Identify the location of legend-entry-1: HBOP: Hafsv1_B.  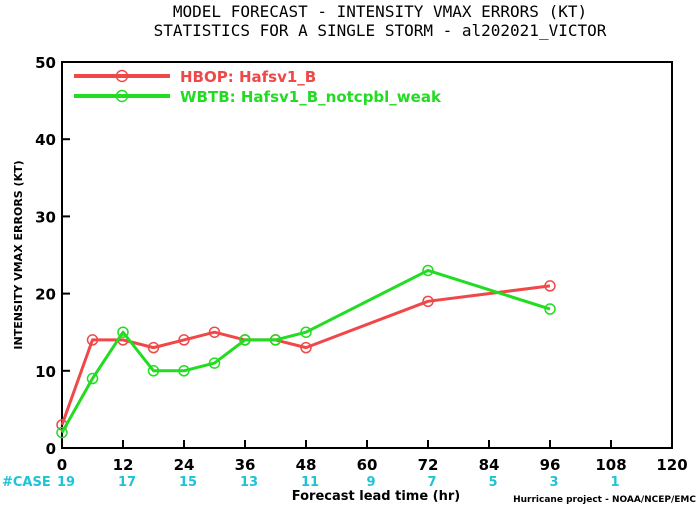
(195, 77).